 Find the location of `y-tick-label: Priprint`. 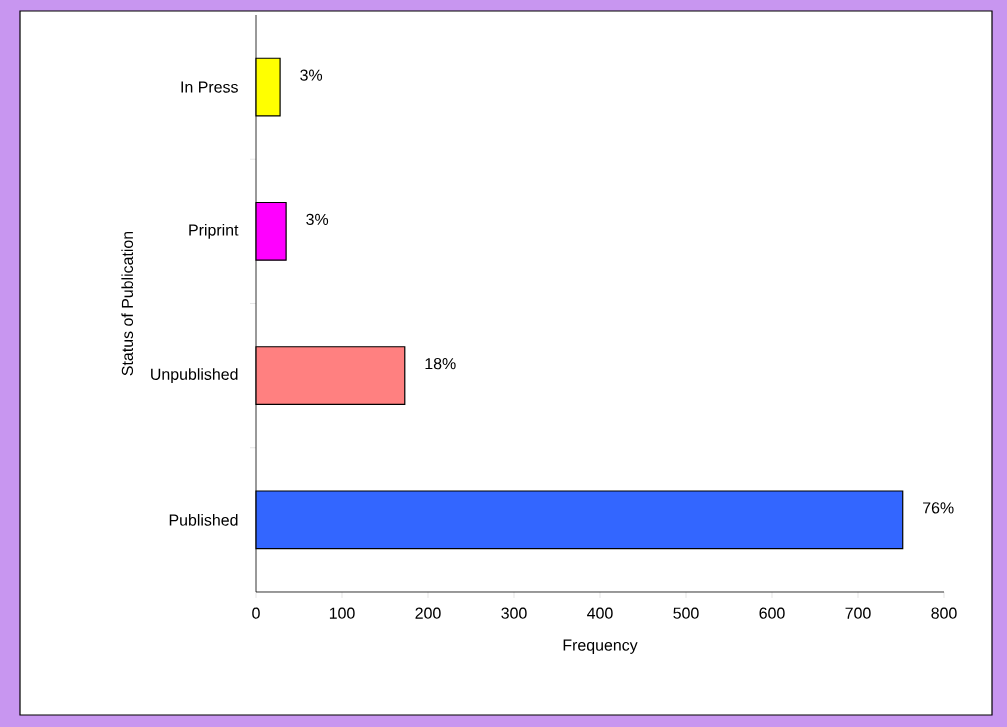

y-tick-label: Priprint is located at coordinates (214, 231).